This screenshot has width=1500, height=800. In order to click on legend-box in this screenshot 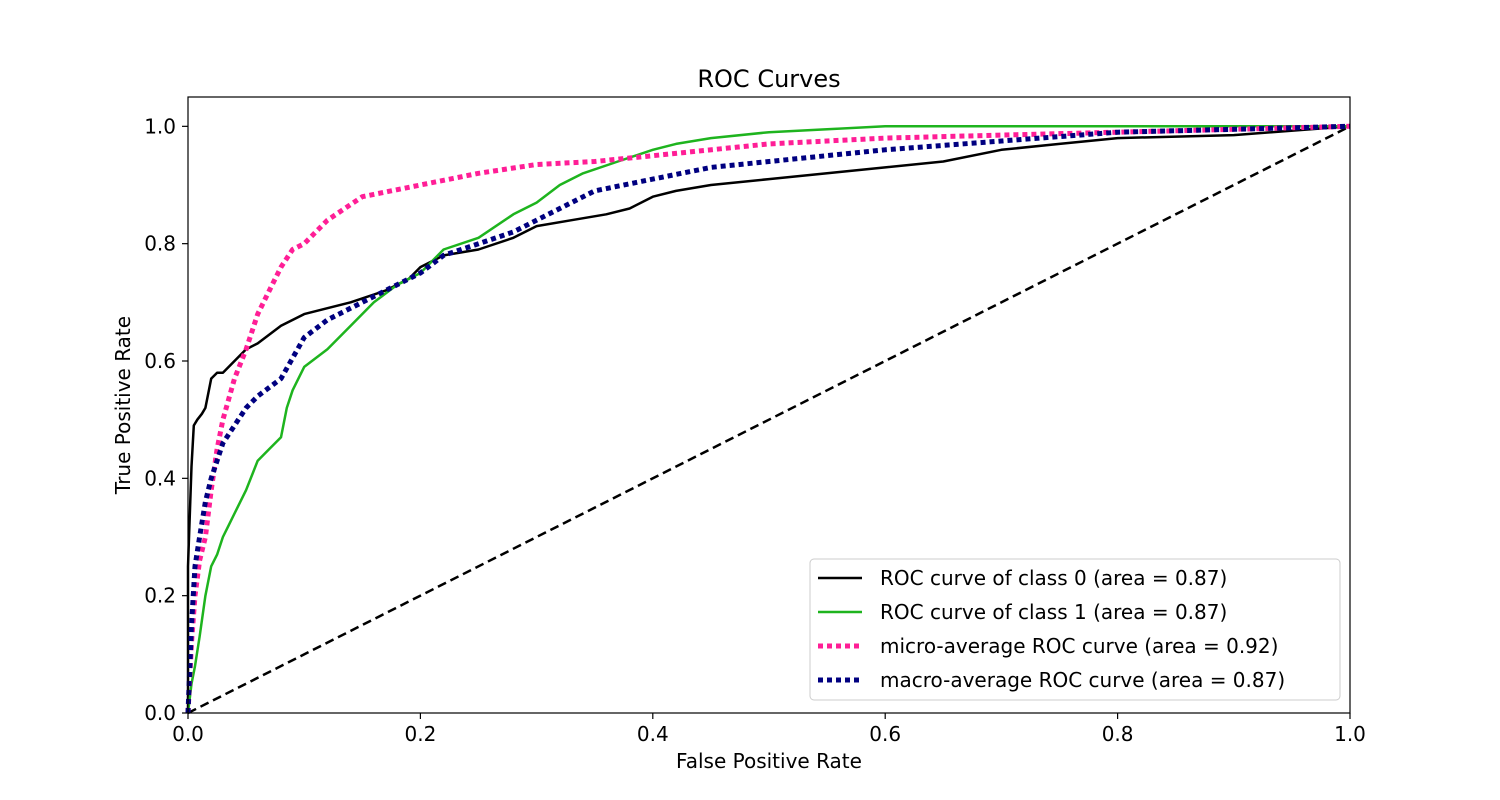, I will do `click(1075, 629)`.